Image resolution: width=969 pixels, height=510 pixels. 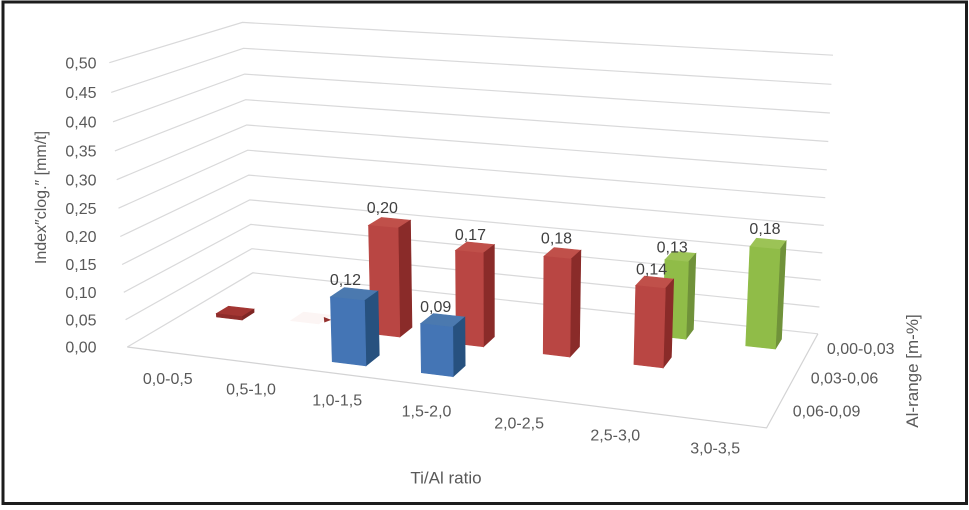 What do you see at coordinates (80, 152) in the screenshot?
I see `svg-text: 0,35` at bounding box center [80, 152].